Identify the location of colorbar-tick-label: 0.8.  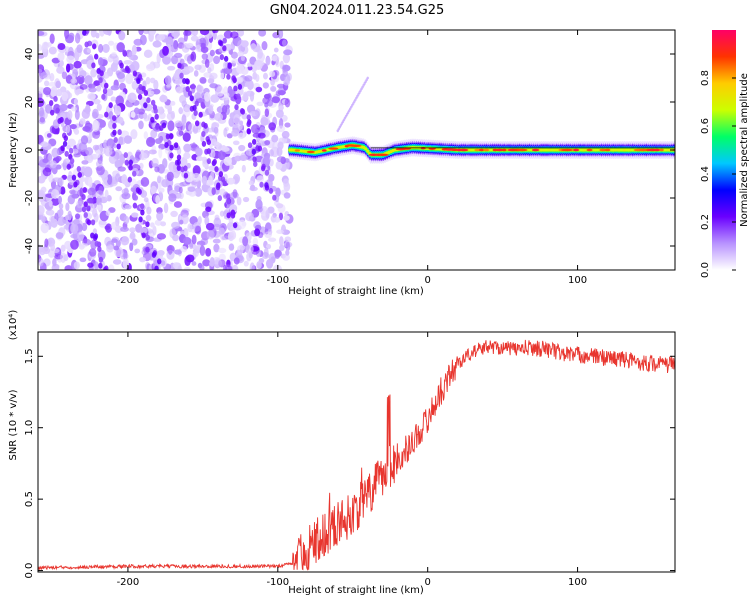
(705, 78).